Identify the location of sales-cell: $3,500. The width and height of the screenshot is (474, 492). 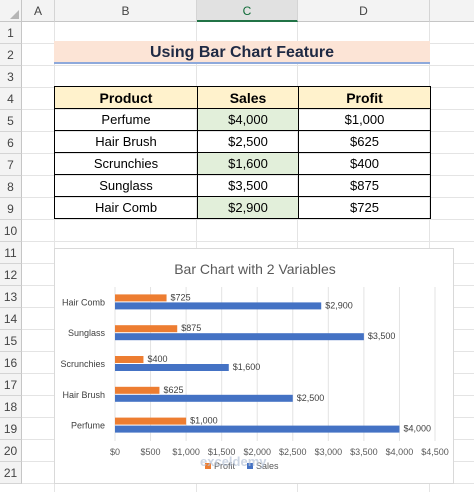
(248, 185).